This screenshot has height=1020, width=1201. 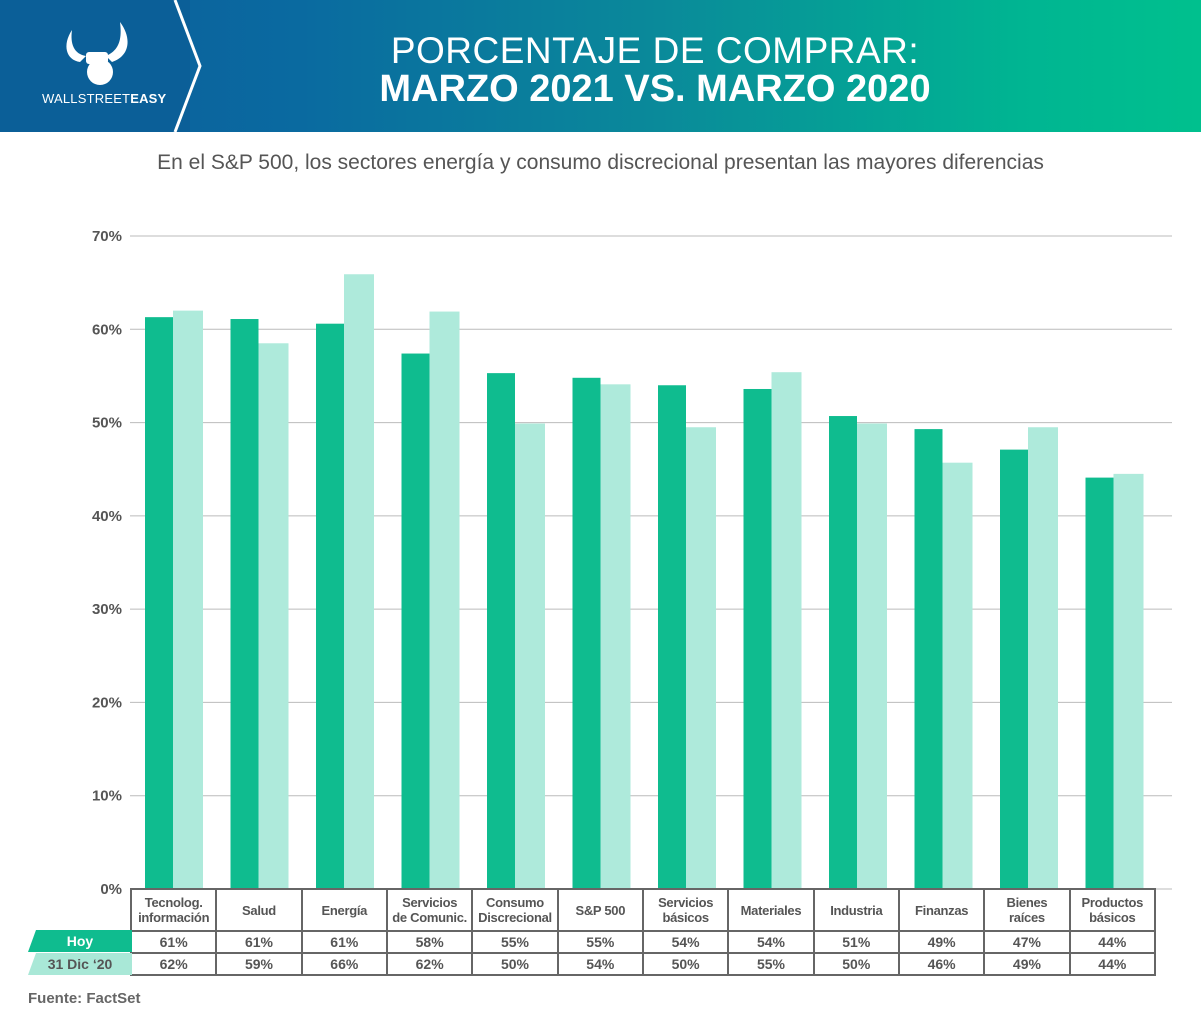 I want to click on category-label: S&P 500, so click(x=600, y=910).